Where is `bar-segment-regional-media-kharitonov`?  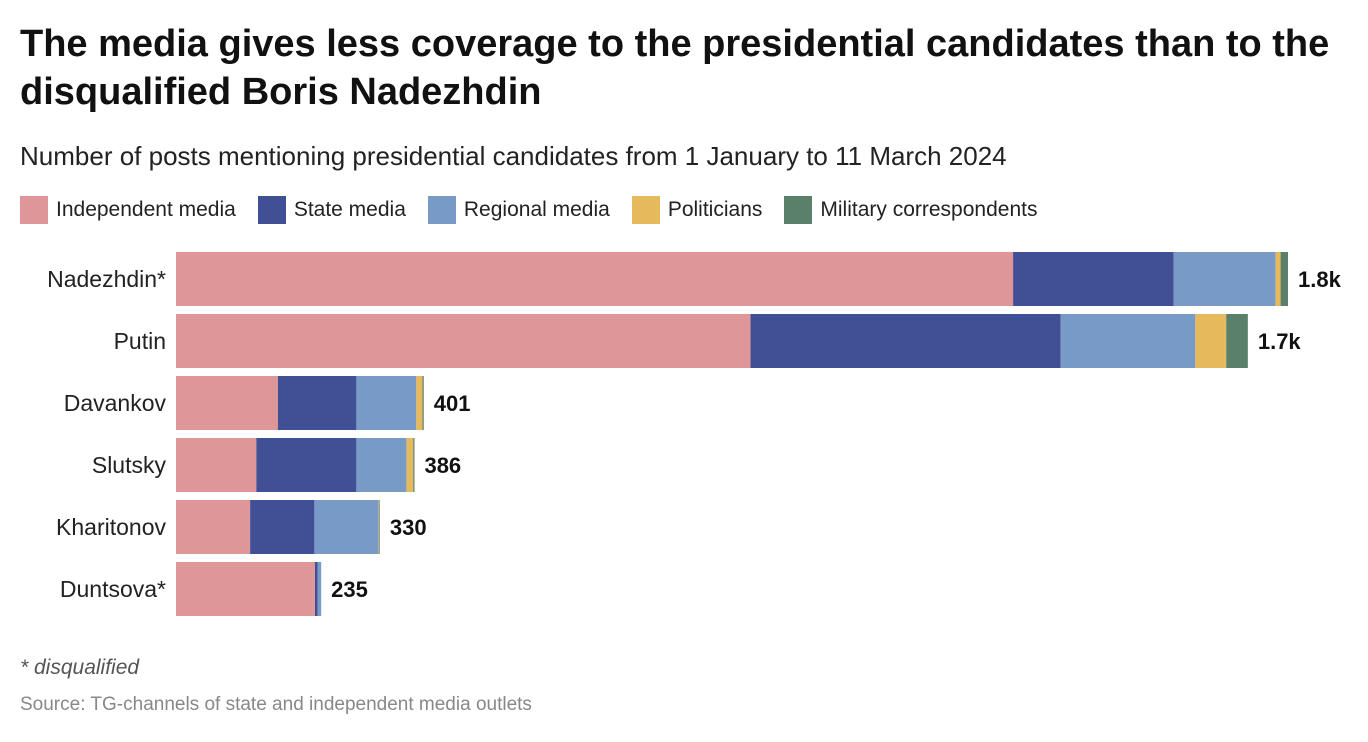
bar-segment-regional-media-kharitonov is located at coordinates (346, 527).